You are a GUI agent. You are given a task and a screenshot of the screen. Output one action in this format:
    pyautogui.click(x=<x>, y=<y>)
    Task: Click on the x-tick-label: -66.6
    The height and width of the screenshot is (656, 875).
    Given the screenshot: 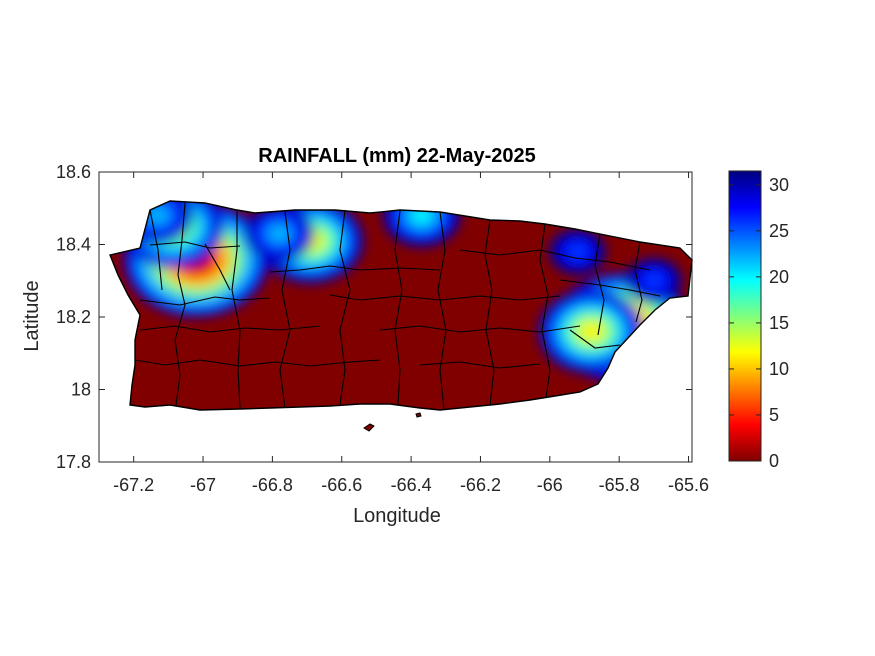 What is the action you would take?
    pyautogui.click(x=341, y=485)
    